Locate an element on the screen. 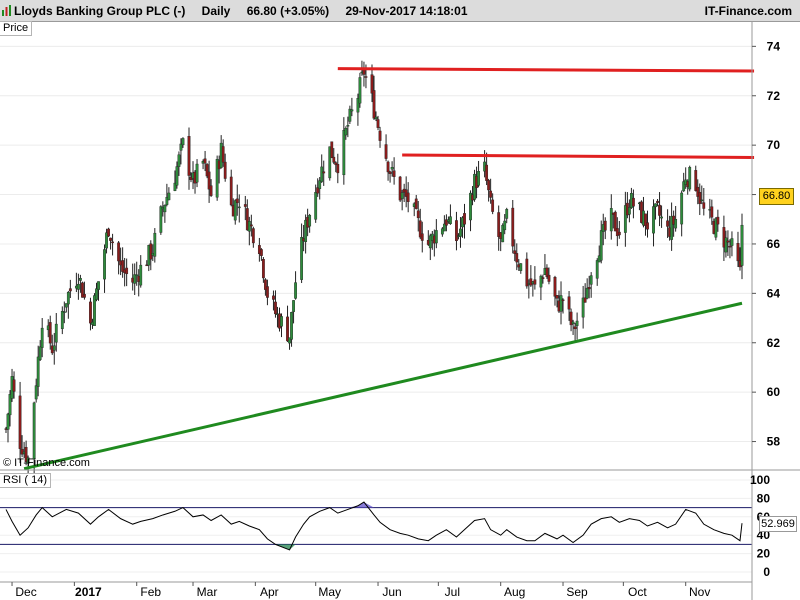 The height and width of the screenshot is (600, 800). rsi-line-group is located at coordinates (374, 526).